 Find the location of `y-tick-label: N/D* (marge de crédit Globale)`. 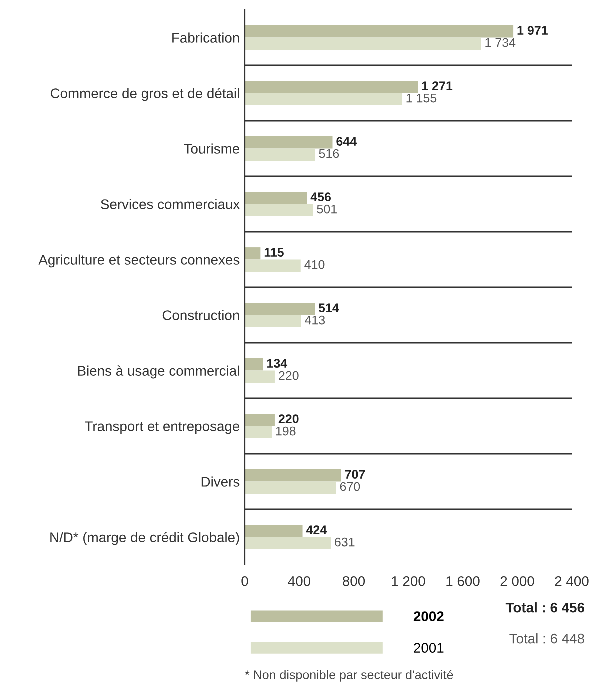

y-tick-label: N/D* (marge de crédit Globale) is located at coordinates (145, 539).